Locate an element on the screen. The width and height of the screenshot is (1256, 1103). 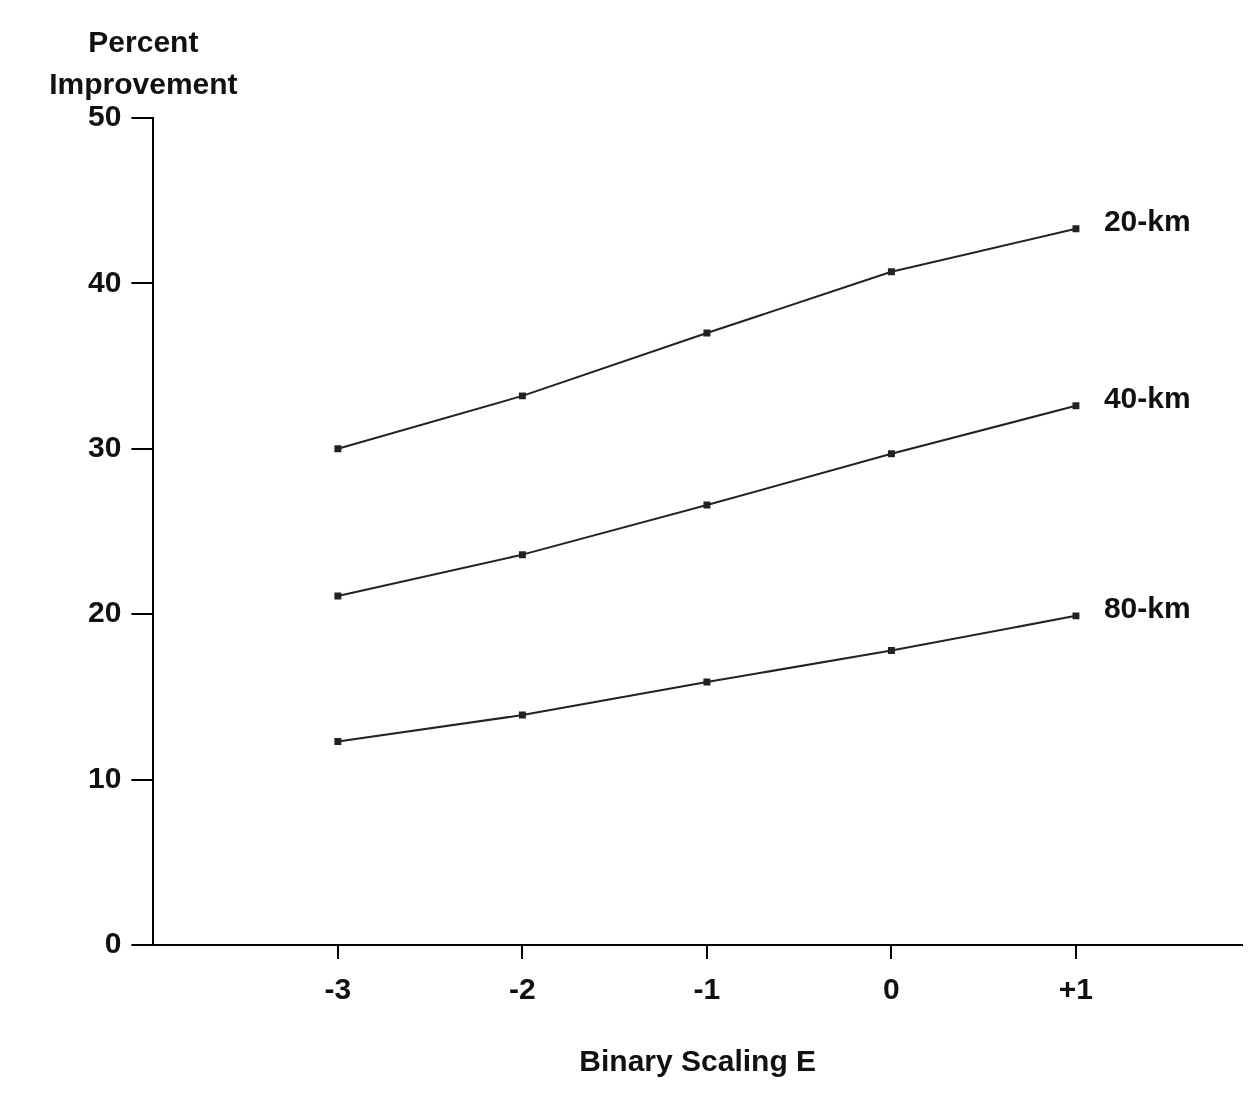
x-axis-title: Binary Scaling E is located at coordinates (698, 1061).